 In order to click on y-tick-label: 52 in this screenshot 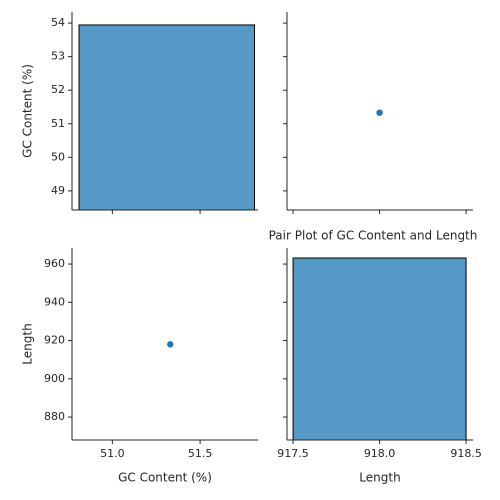, I will do `click(58, 89)`.